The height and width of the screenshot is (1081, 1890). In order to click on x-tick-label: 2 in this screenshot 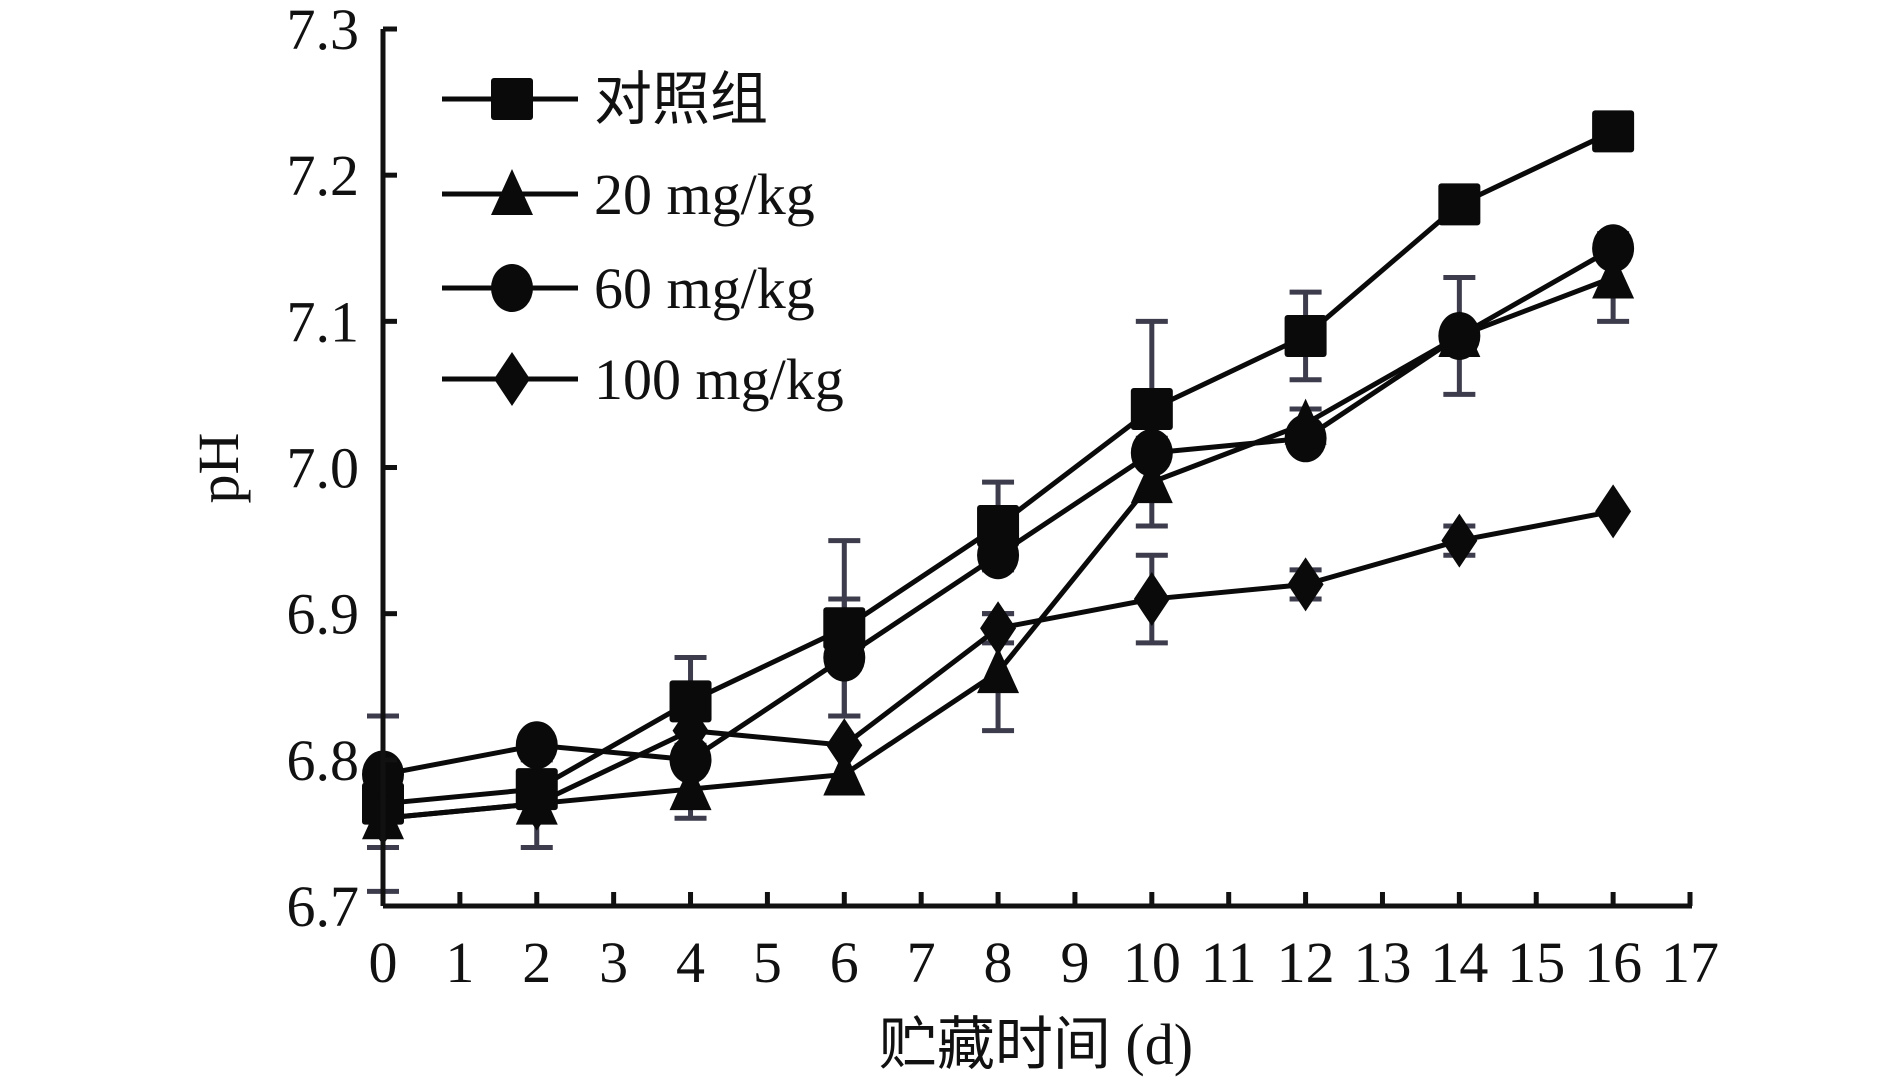, I will do `click(536, 962)`.